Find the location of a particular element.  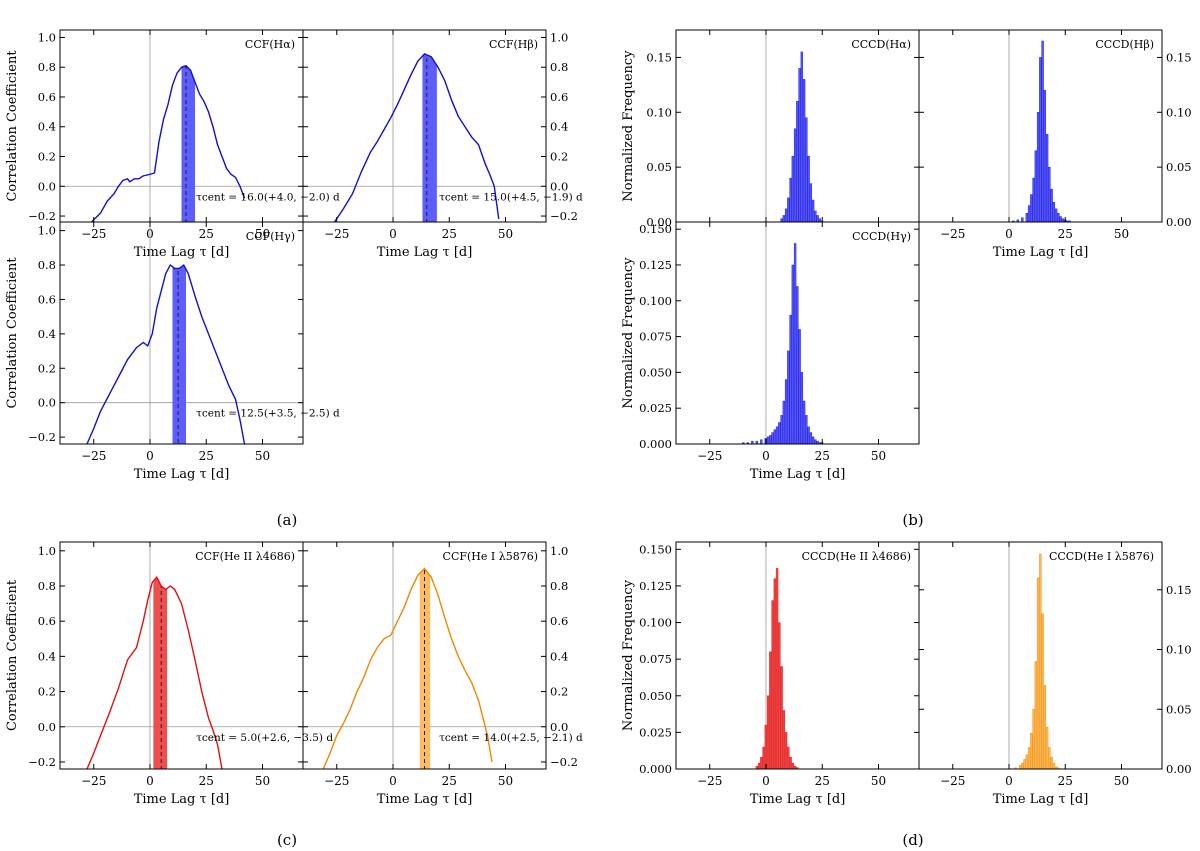

panel-label-b: (b) is located at coordinates (912, 520).